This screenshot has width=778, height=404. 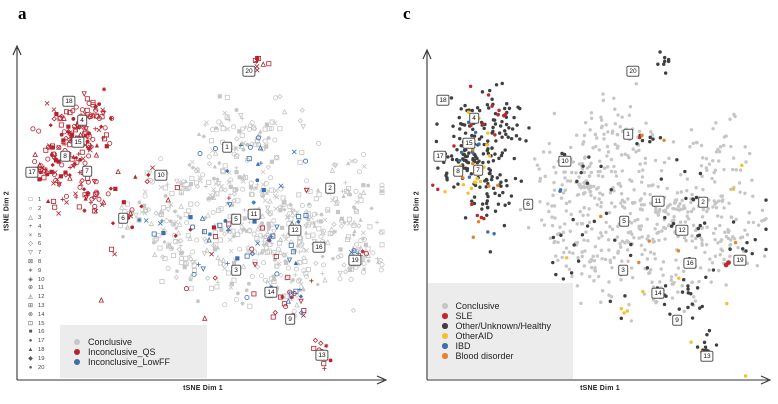 I want to click on shape-key-number: 17, so click(x=41, y=341).